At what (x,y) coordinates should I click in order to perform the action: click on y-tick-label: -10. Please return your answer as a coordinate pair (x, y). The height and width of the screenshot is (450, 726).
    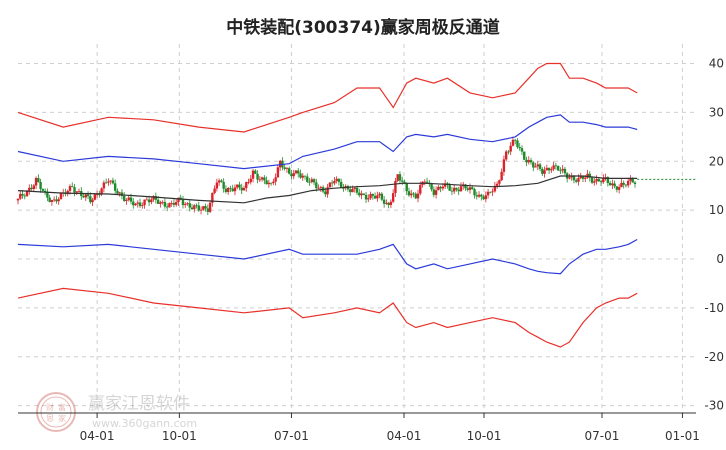
    Looking at the image, I should click on (714, 308).